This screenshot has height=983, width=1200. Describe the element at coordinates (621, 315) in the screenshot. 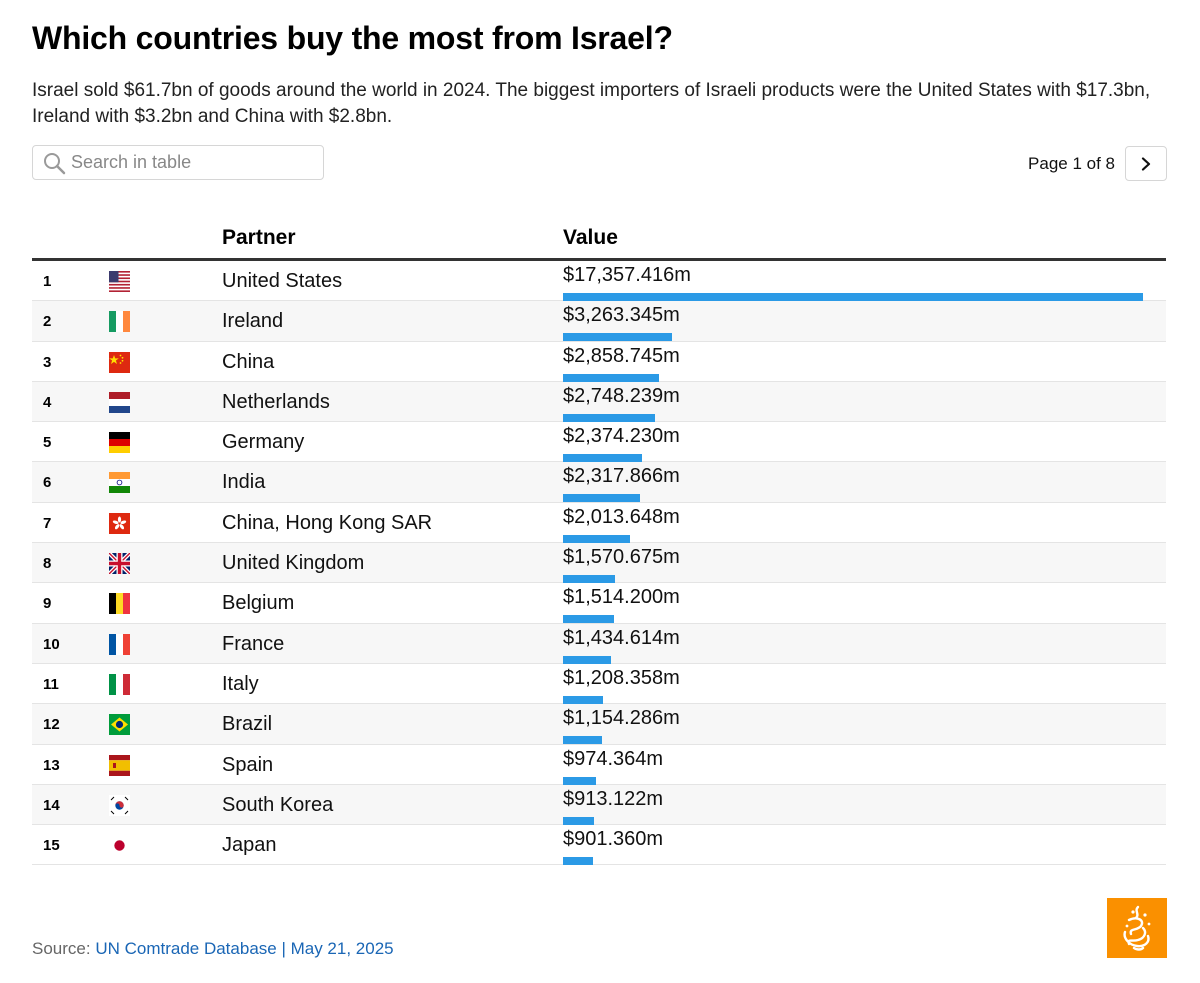

I see `value-label: $3,263.345m` at that location.